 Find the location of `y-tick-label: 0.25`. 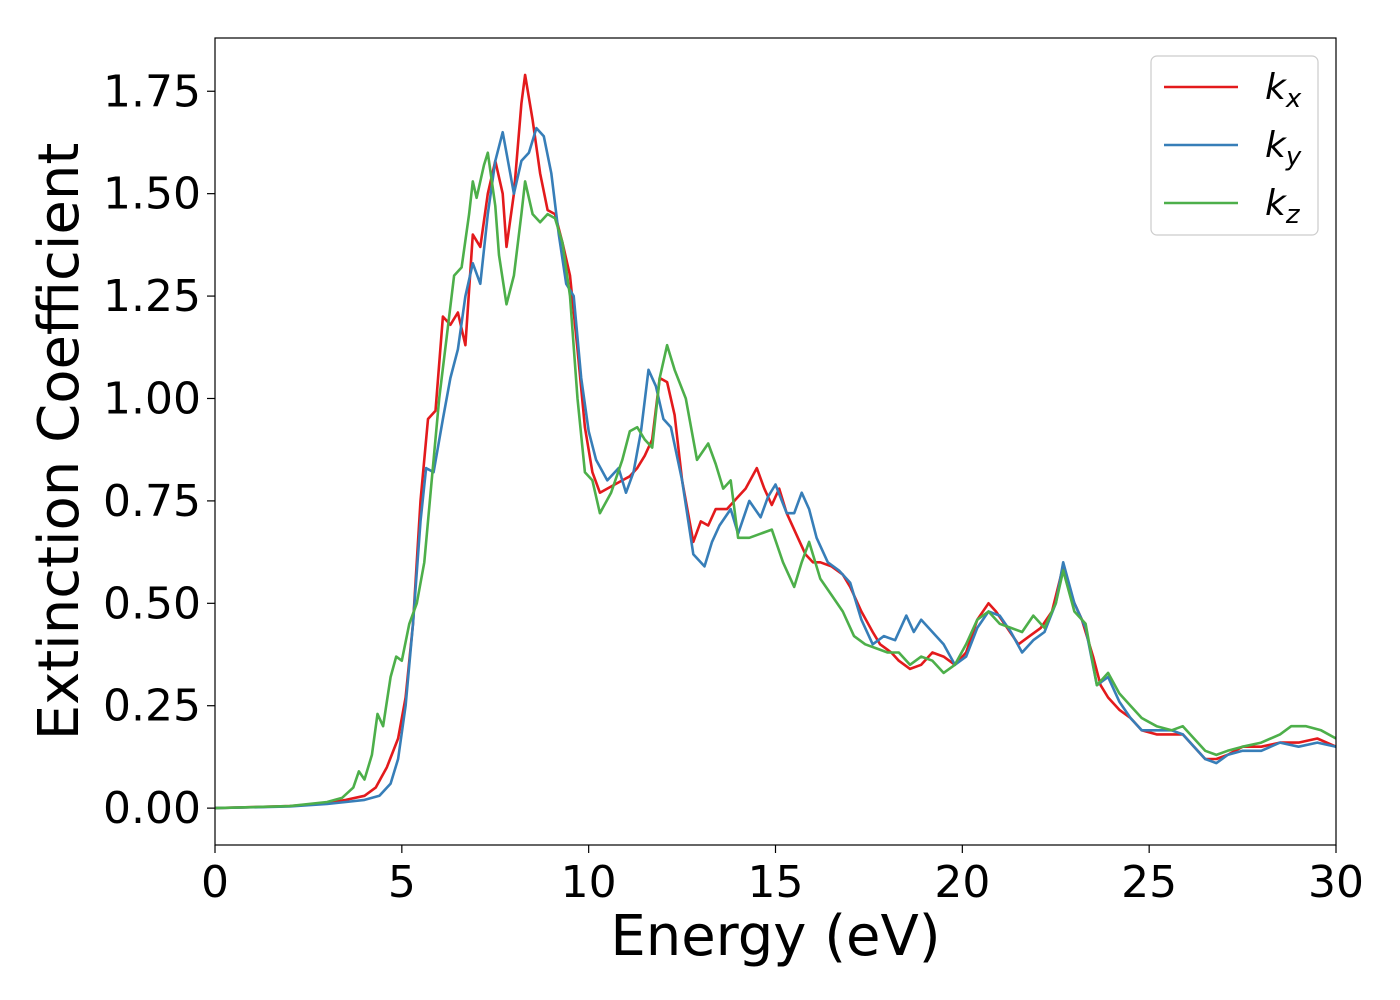

y-tick-label: 0.25 is located at coordinates (152, 706).